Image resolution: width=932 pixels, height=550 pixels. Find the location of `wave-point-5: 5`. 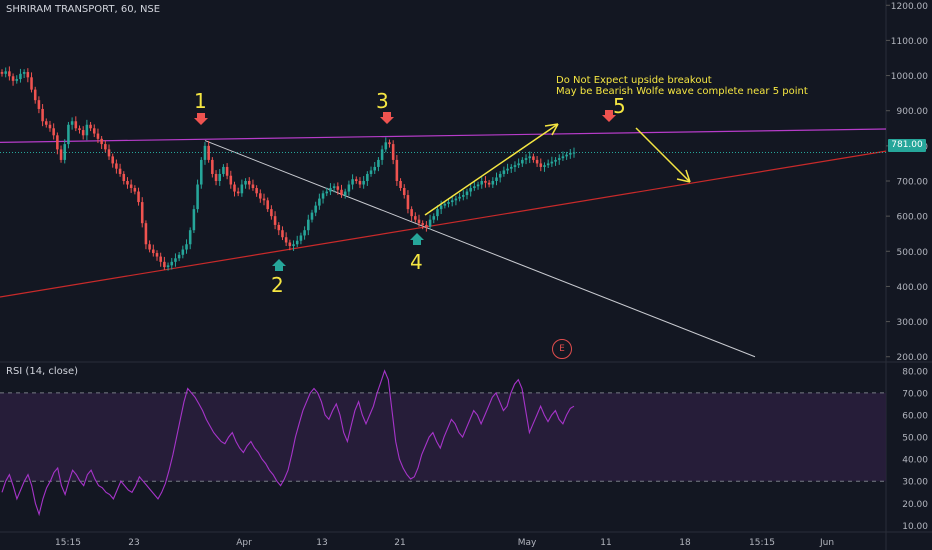

wave-point-5: 5 is located at coordinates (619, 106).